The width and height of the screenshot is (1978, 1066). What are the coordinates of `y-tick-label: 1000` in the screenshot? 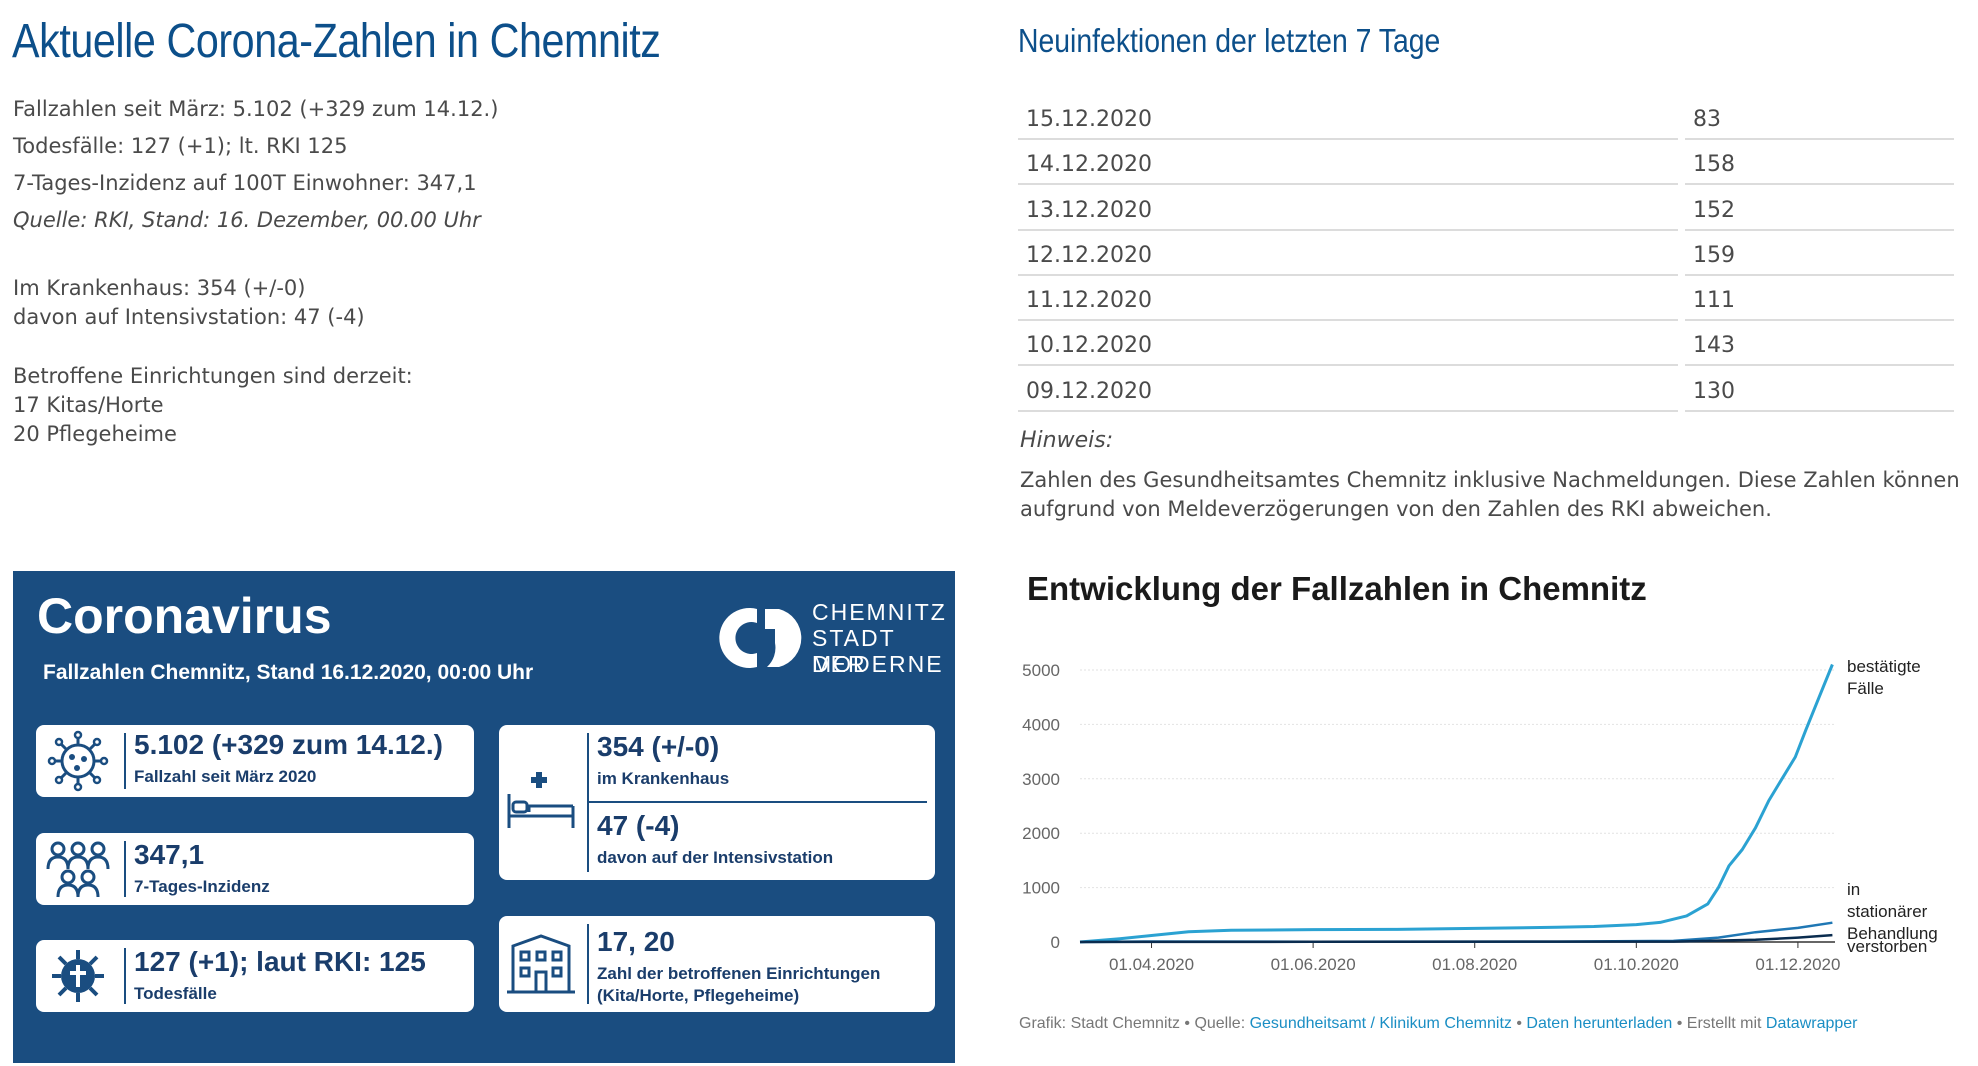 It's located at (1041, 888).